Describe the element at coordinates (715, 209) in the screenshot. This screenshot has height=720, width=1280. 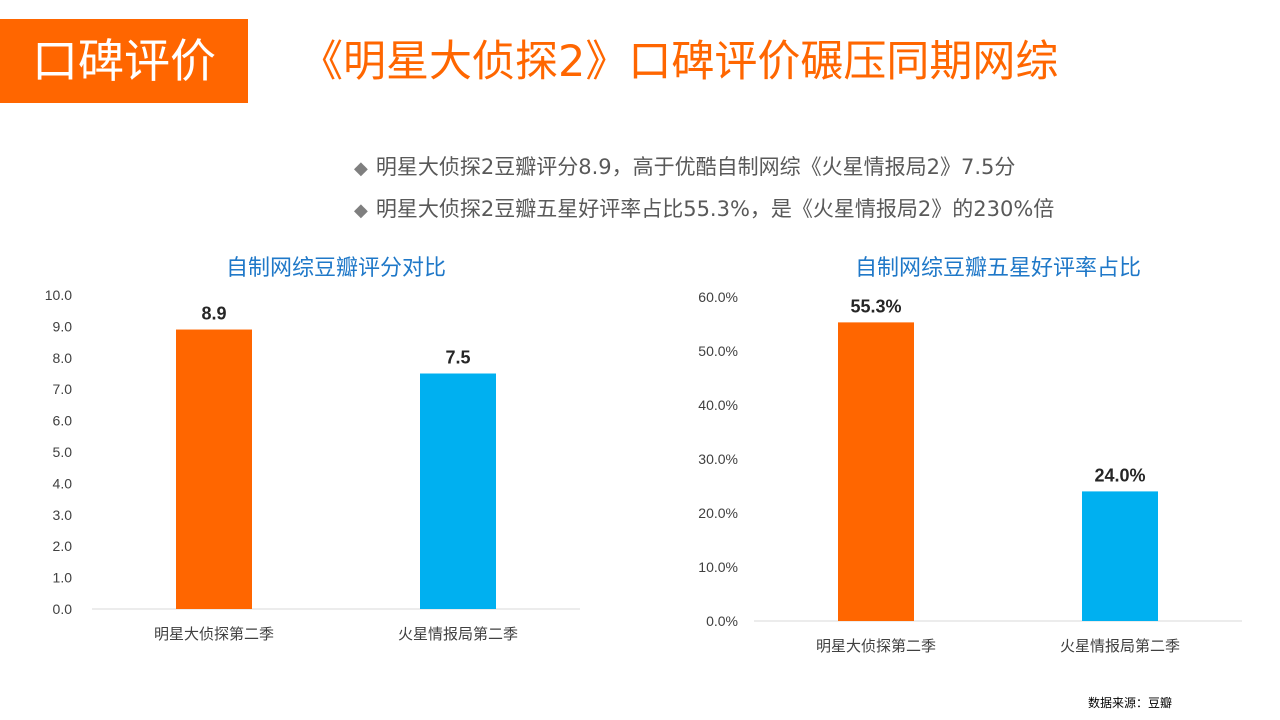
I see `bullet-text: 明星大侦探2豆瓣五星好评率占比55.3%，是《火星情报局2》的230%倍` at that location.